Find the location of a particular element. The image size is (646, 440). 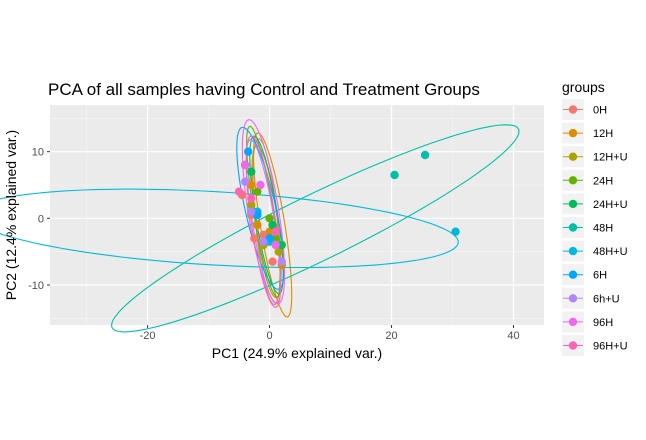

legend-label: 6h+U is located at coordinates (606, 299).